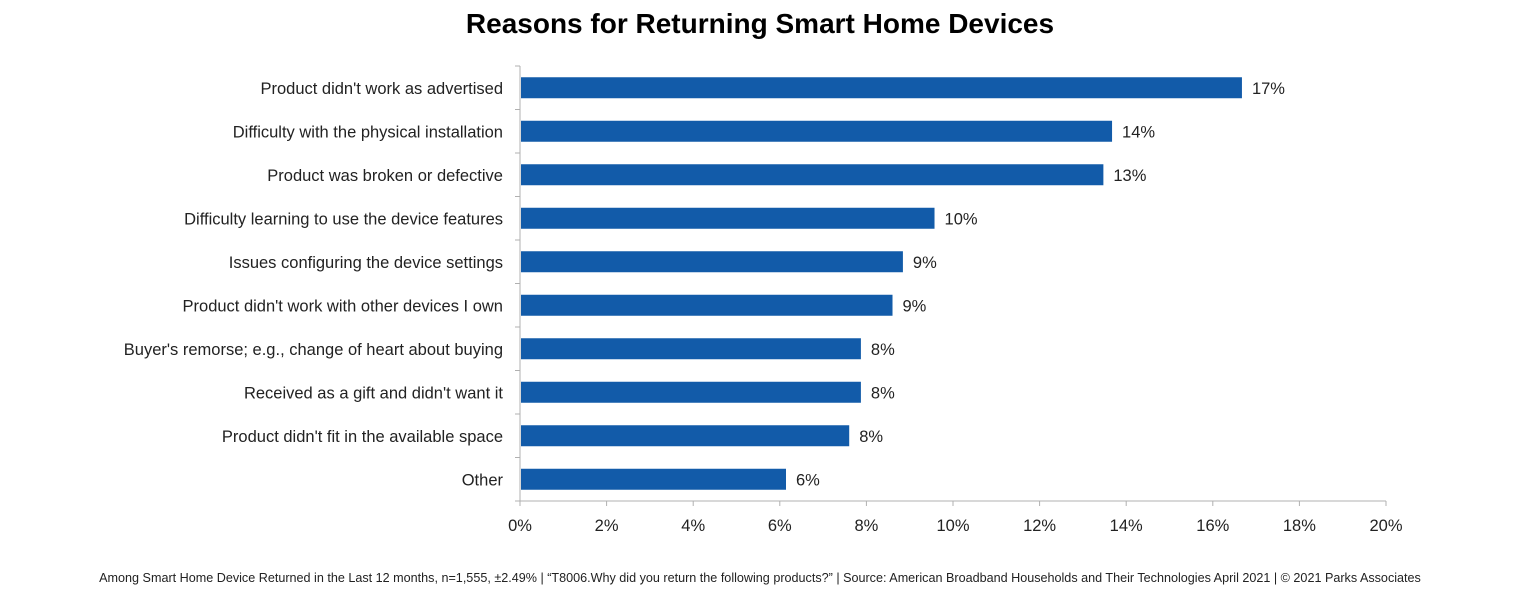  I want to click on category-label: Received as a gift and didn't want it, so click(373, 393).